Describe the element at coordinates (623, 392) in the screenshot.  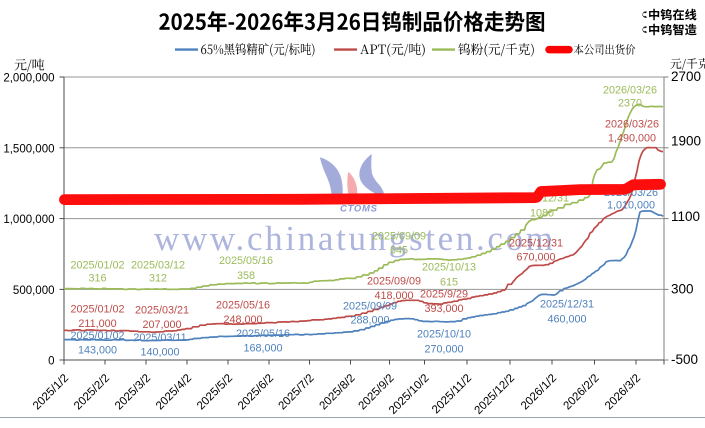
I see `svg-text: 2026/3/2` at that location.